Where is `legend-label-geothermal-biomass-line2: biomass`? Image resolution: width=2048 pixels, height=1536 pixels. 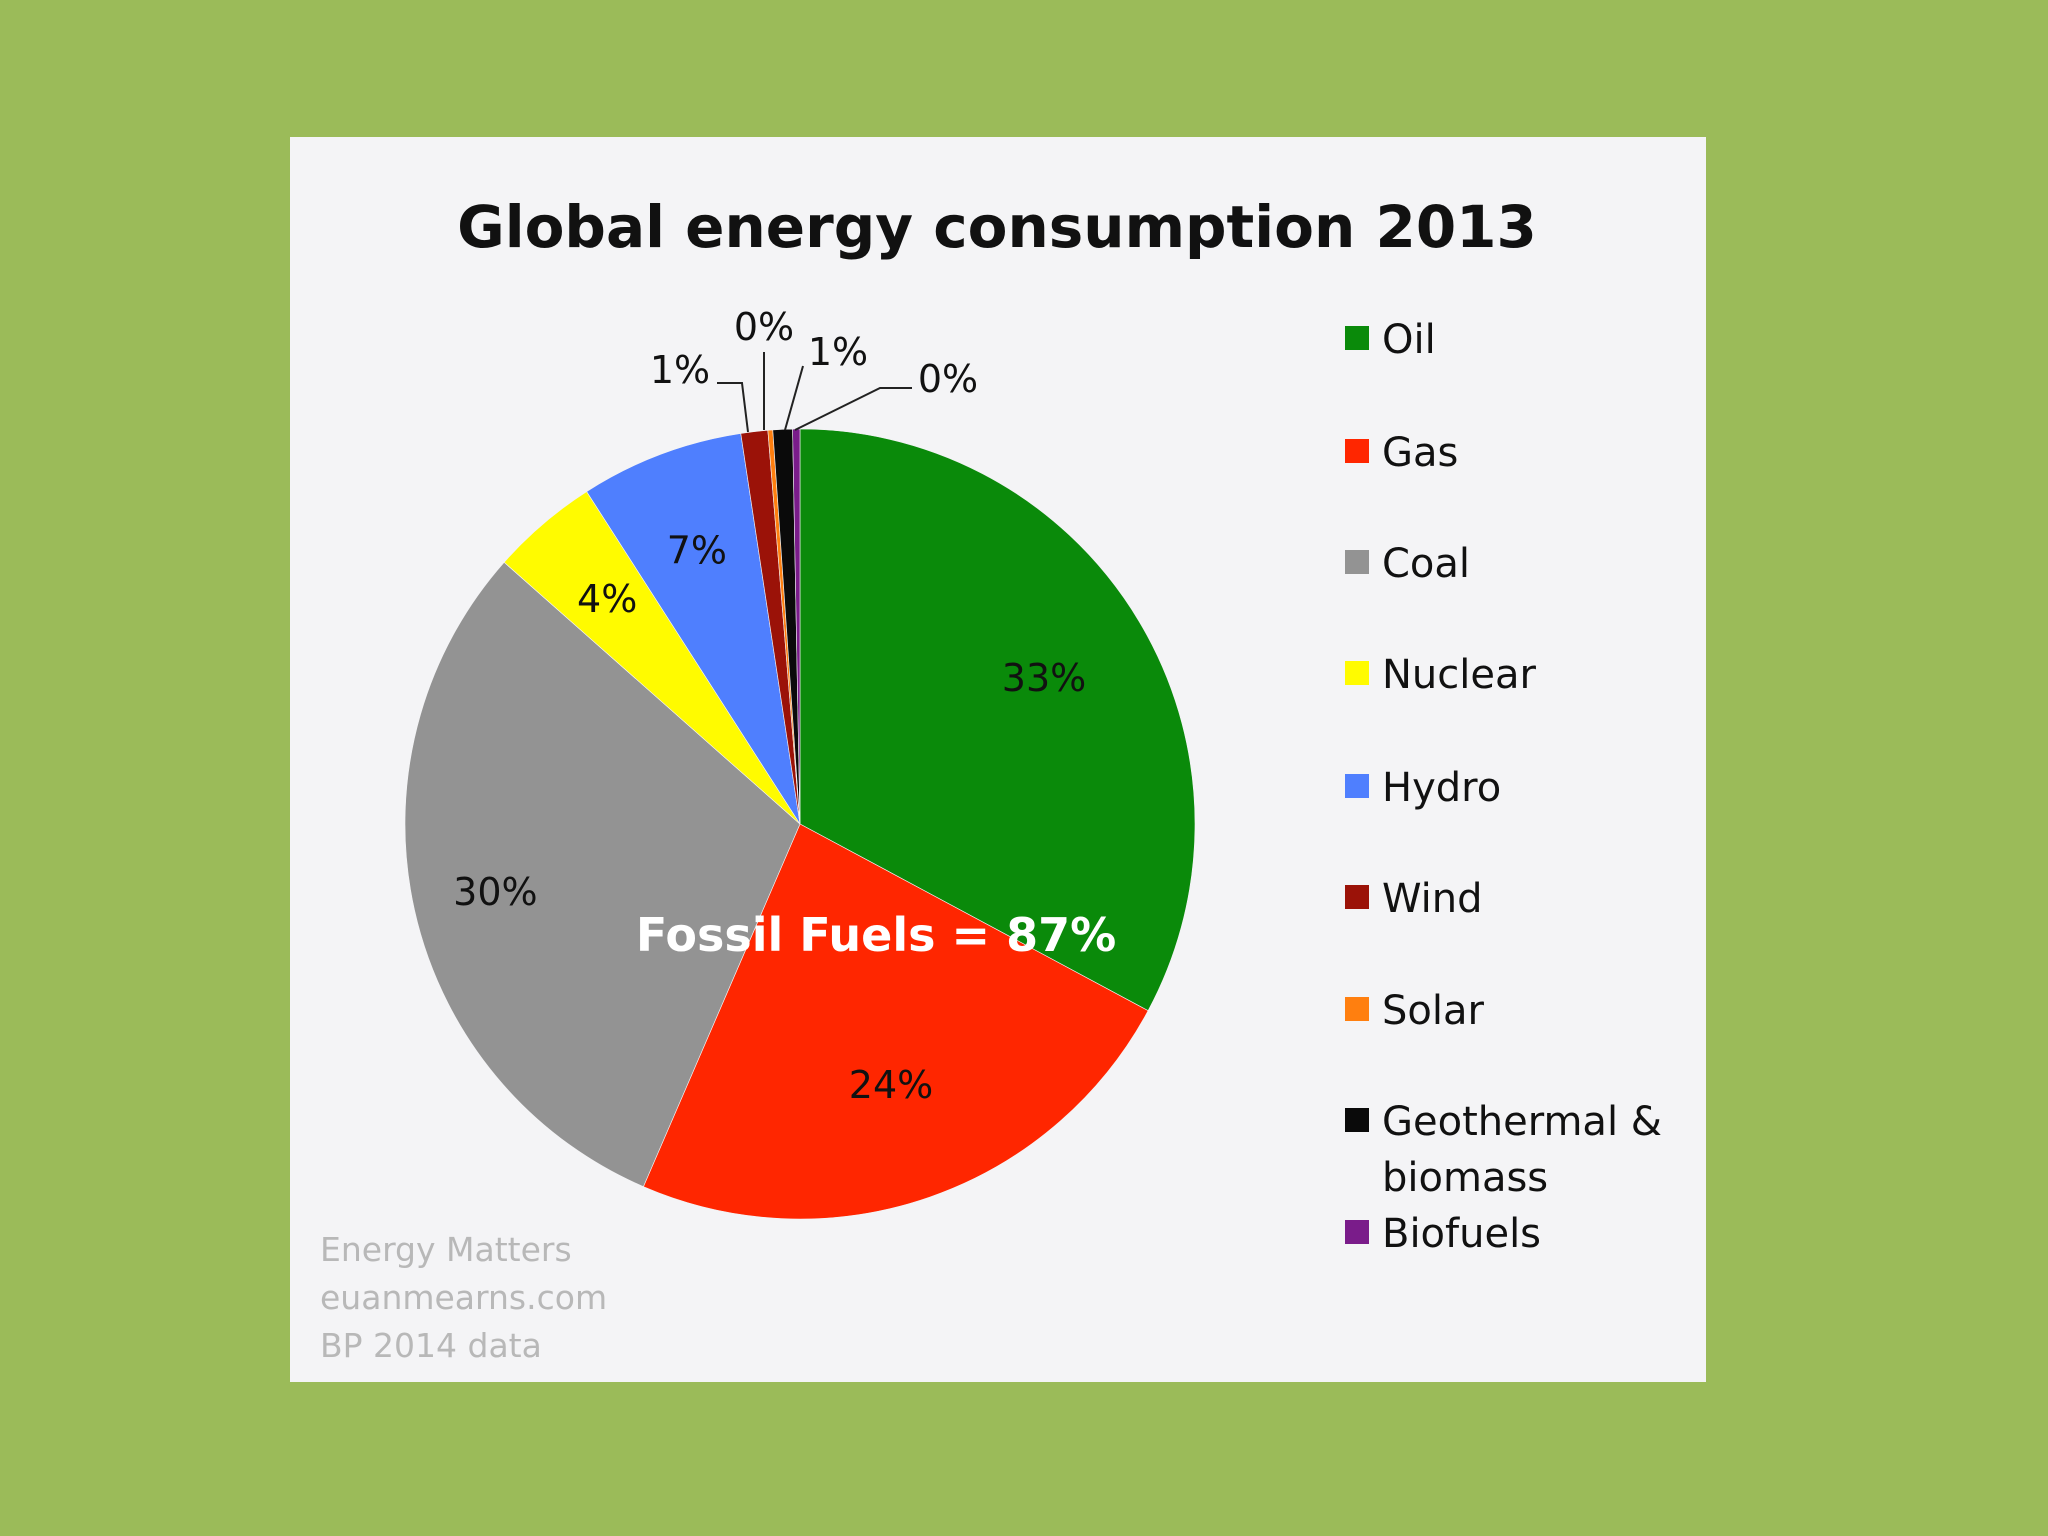 legend-label-geothermal-biomass-line2: biomass is located at coordinates (1465, 1178).